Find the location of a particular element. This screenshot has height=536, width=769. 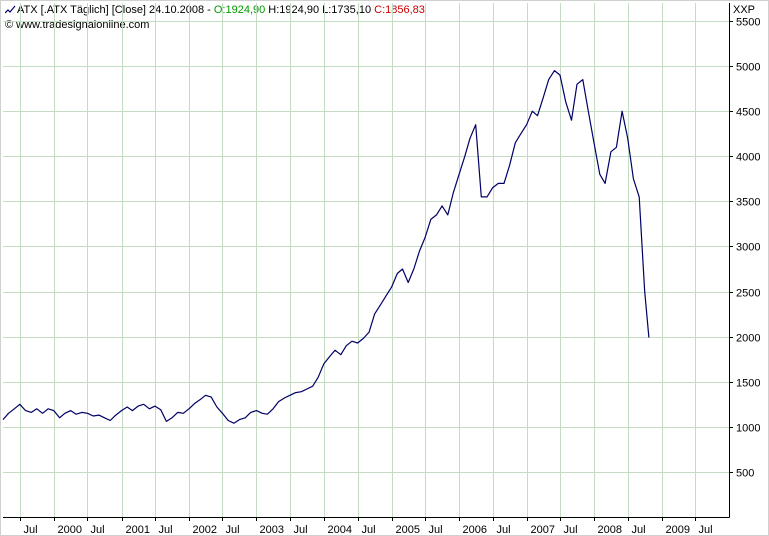

x-tick-label: 2006 is located at coordinates (475, 529).